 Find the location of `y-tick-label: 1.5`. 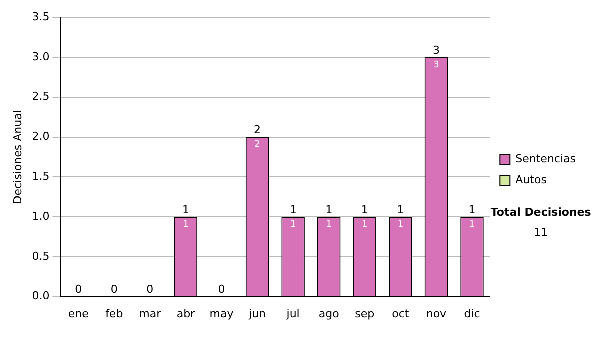

y-tick-label: 1.5 is located at coordinates (41, 176).